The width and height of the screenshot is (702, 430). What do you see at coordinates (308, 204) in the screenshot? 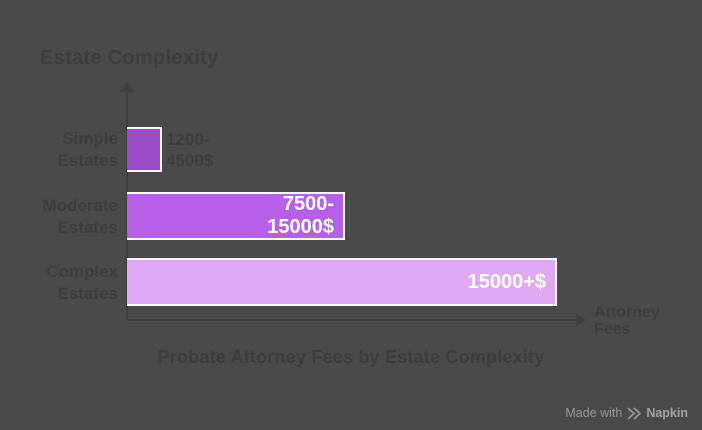
I see `bar-value-line: 7500-` at bounding box center [308, 204].